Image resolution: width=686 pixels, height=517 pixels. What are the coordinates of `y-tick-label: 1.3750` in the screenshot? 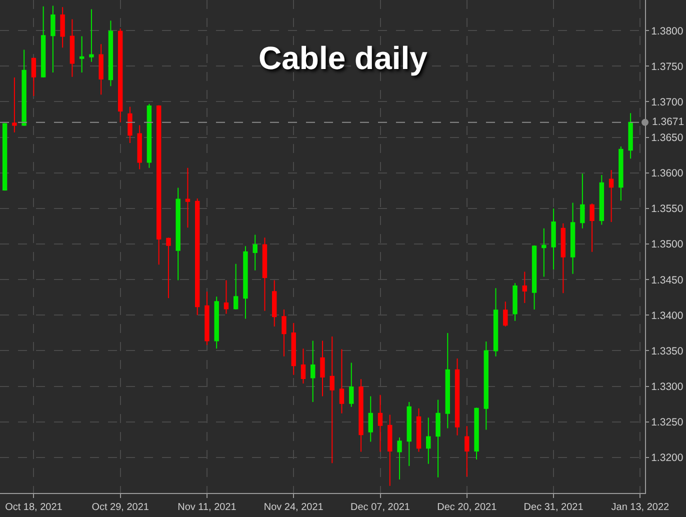 It's located at (667, 66).